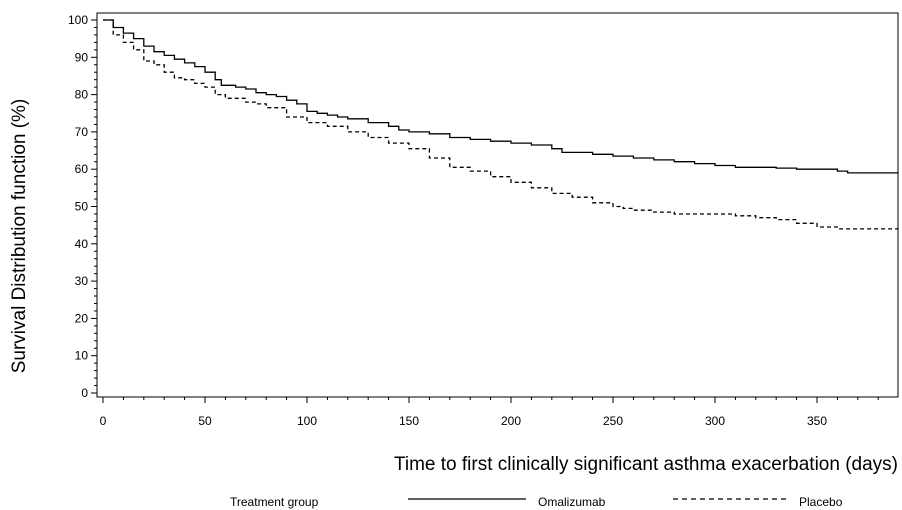 The height and width of the screenshot is (510, 902). I want to click on y-tick-label: 0, so click(84, 393).